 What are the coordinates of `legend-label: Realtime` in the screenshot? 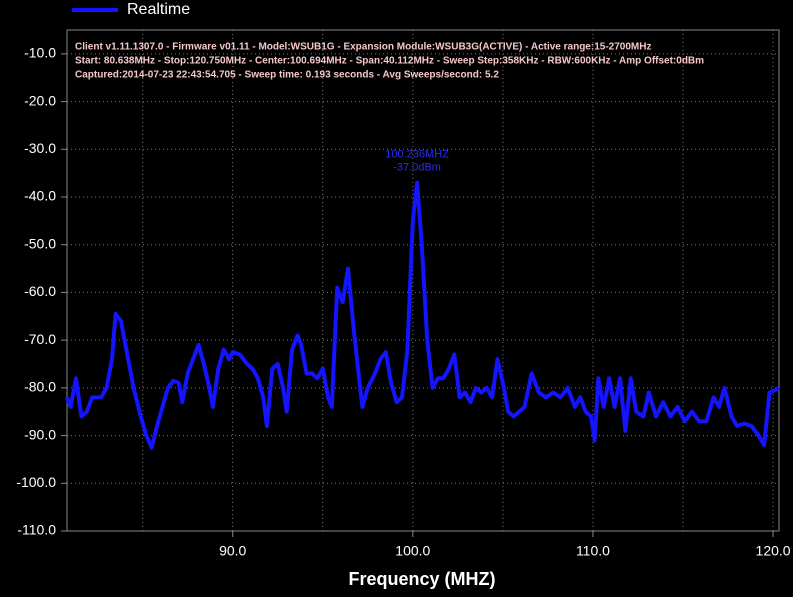 It's located at (158, 9).